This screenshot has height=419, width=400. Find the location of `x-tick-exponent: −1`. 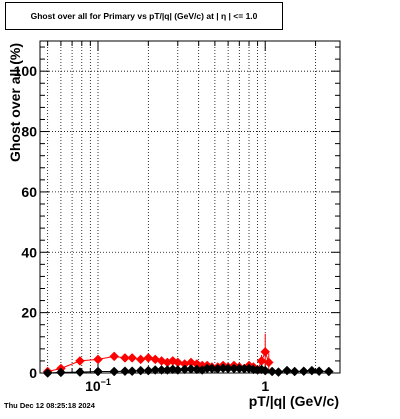

x-tick-exponent: −1 is located at coordinates (106, 382).